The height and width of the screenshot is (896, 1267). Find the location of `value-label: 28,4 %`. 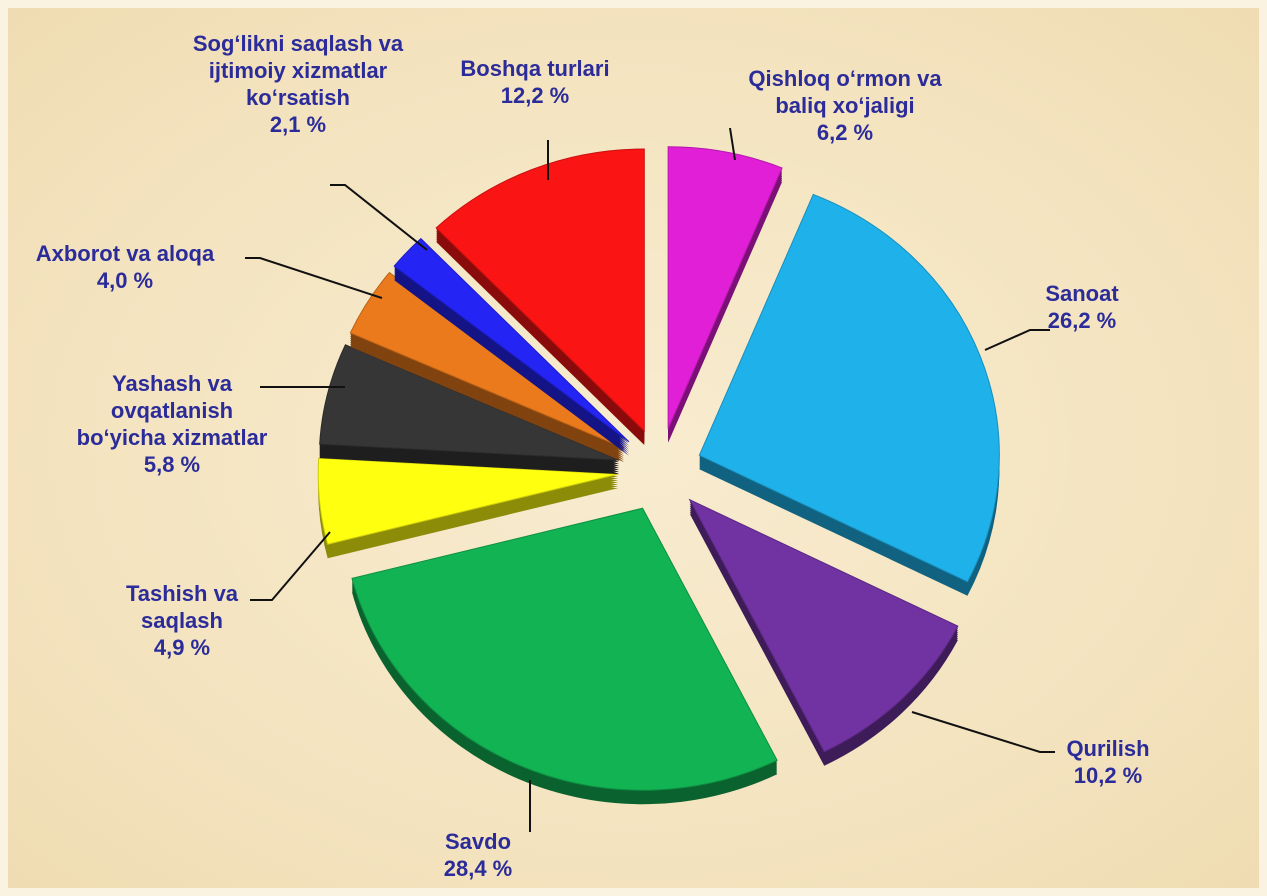

value-label: 28,4 % is located at coordinates (478, 868).